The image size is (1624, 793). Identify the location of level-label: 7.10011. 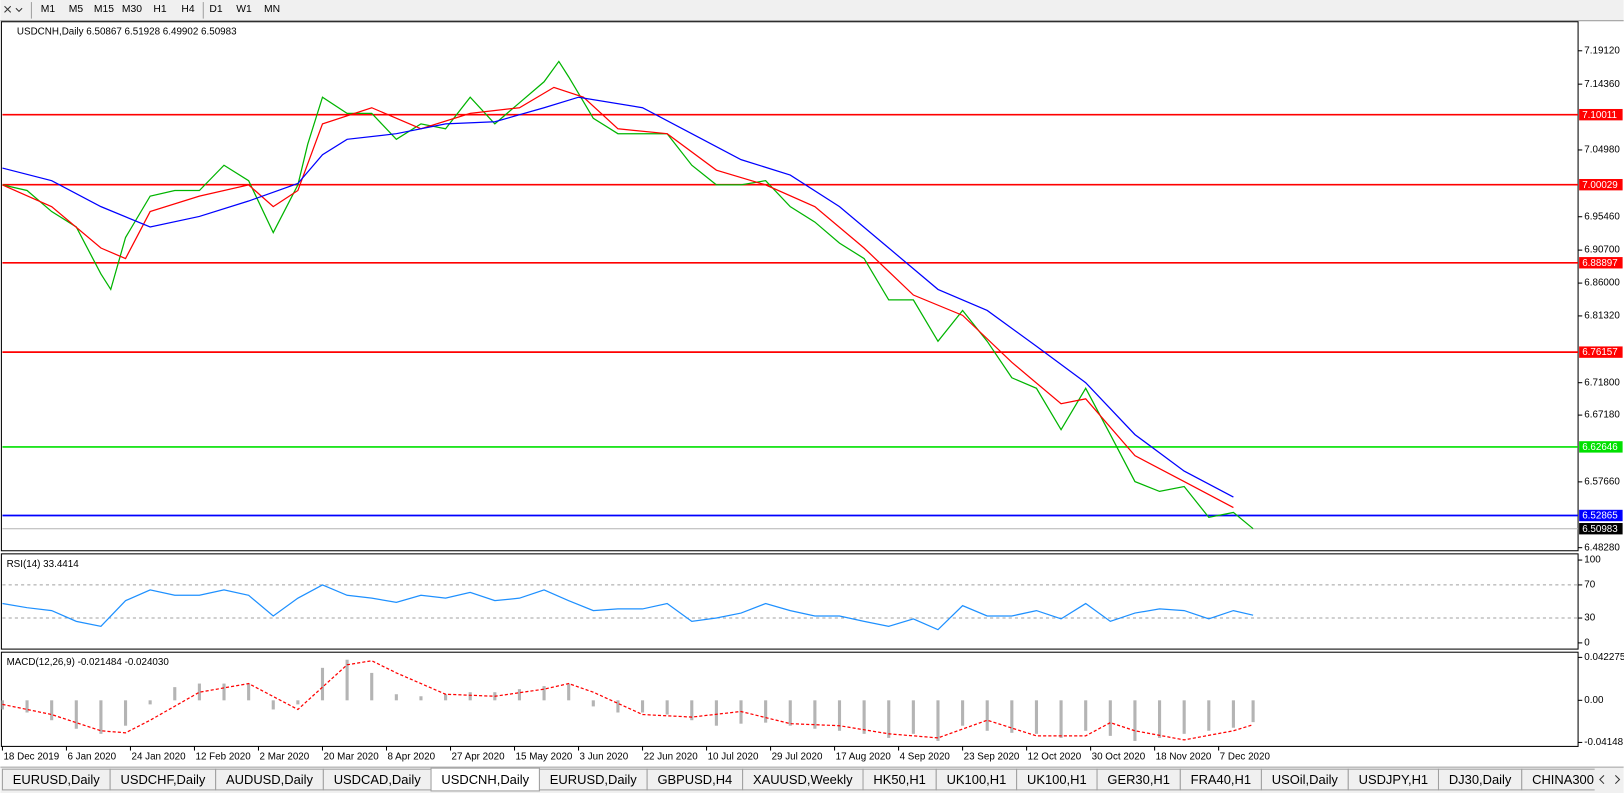
(1599, 115).